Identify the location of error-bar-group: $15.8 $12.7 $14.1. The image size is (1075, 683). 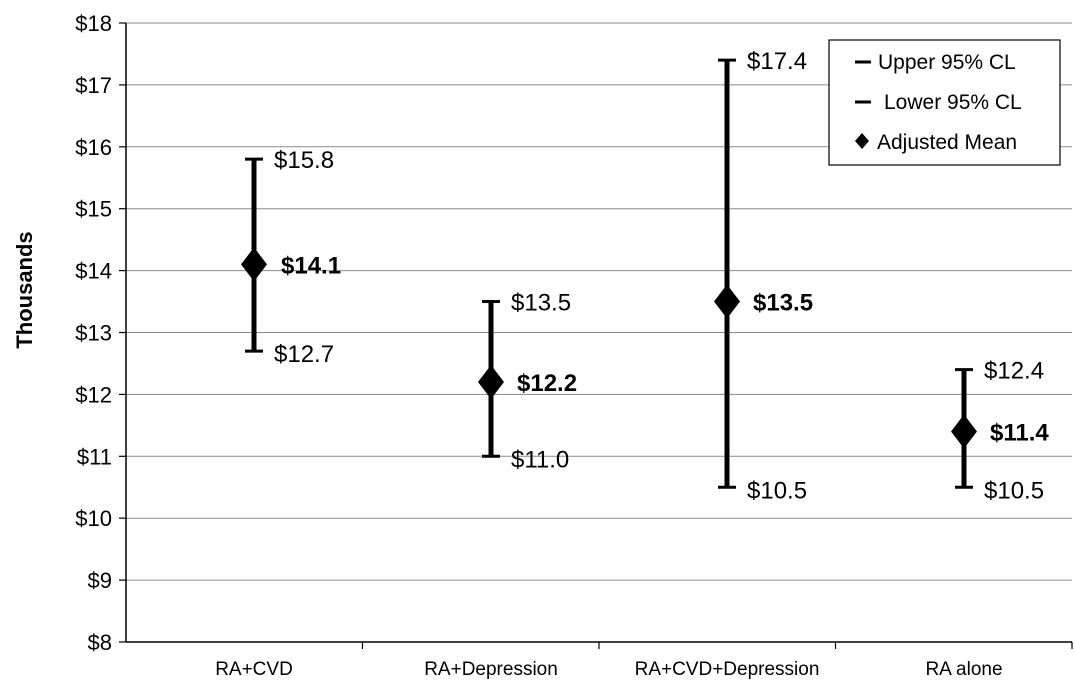
(291, 257).